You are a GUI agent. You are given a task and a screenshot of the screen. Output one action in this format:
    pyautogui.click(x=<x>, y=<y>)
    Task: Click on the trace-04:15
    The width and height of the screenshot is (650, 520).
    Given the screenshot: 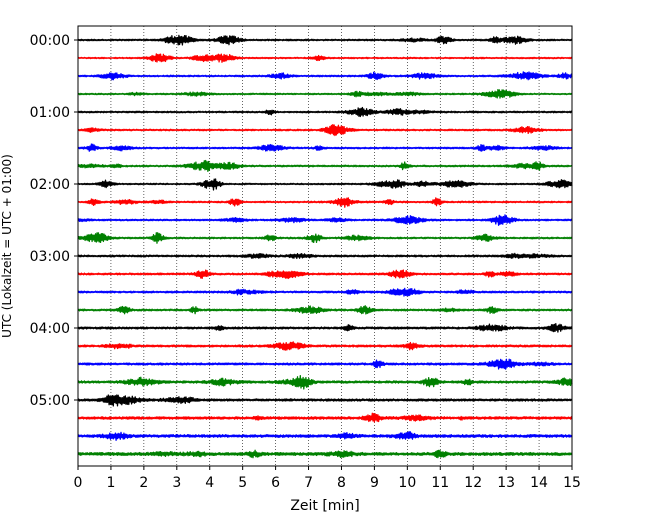 What is the action you would take?
    pyautogui.click(x=325, y=346)
    